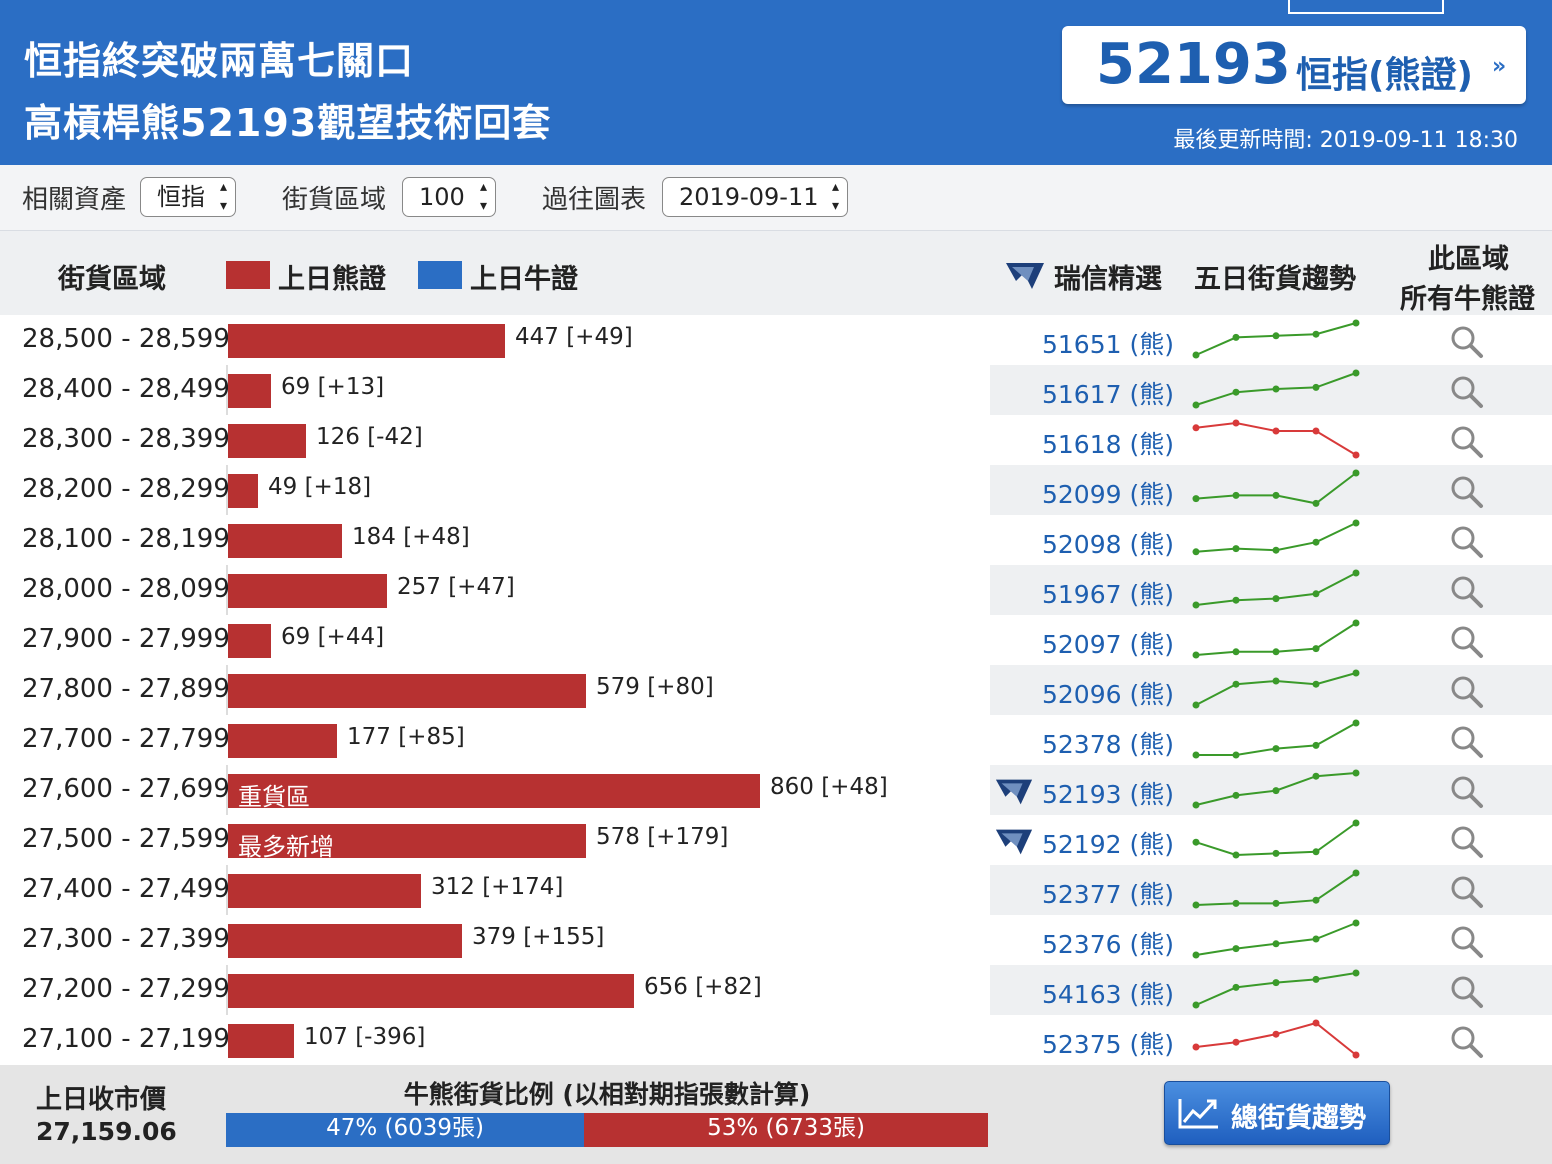 The height and width of the screenshot is (1164, 1552). What do you see at coordinates (1499, 66) in the screenshot?
I see `double-chevron-icon: »` at bounding box center [1499, 66].